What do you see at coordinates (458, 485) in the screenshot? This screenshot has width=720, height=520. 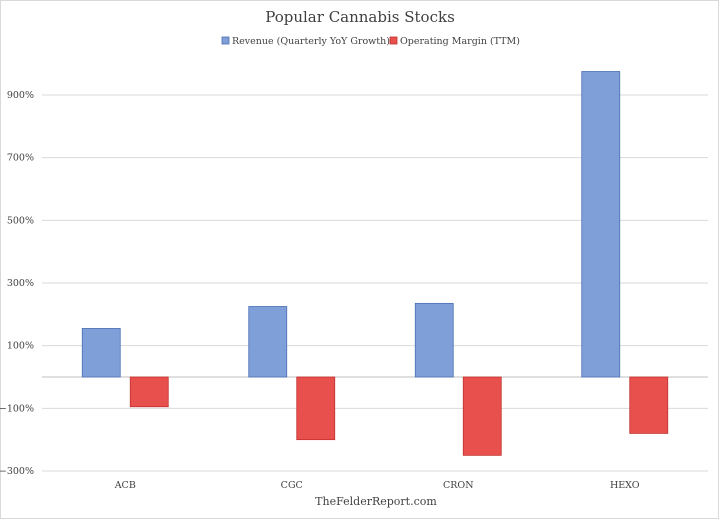 I see `x-tick-label: CRON` at bounding box center [458, 485].